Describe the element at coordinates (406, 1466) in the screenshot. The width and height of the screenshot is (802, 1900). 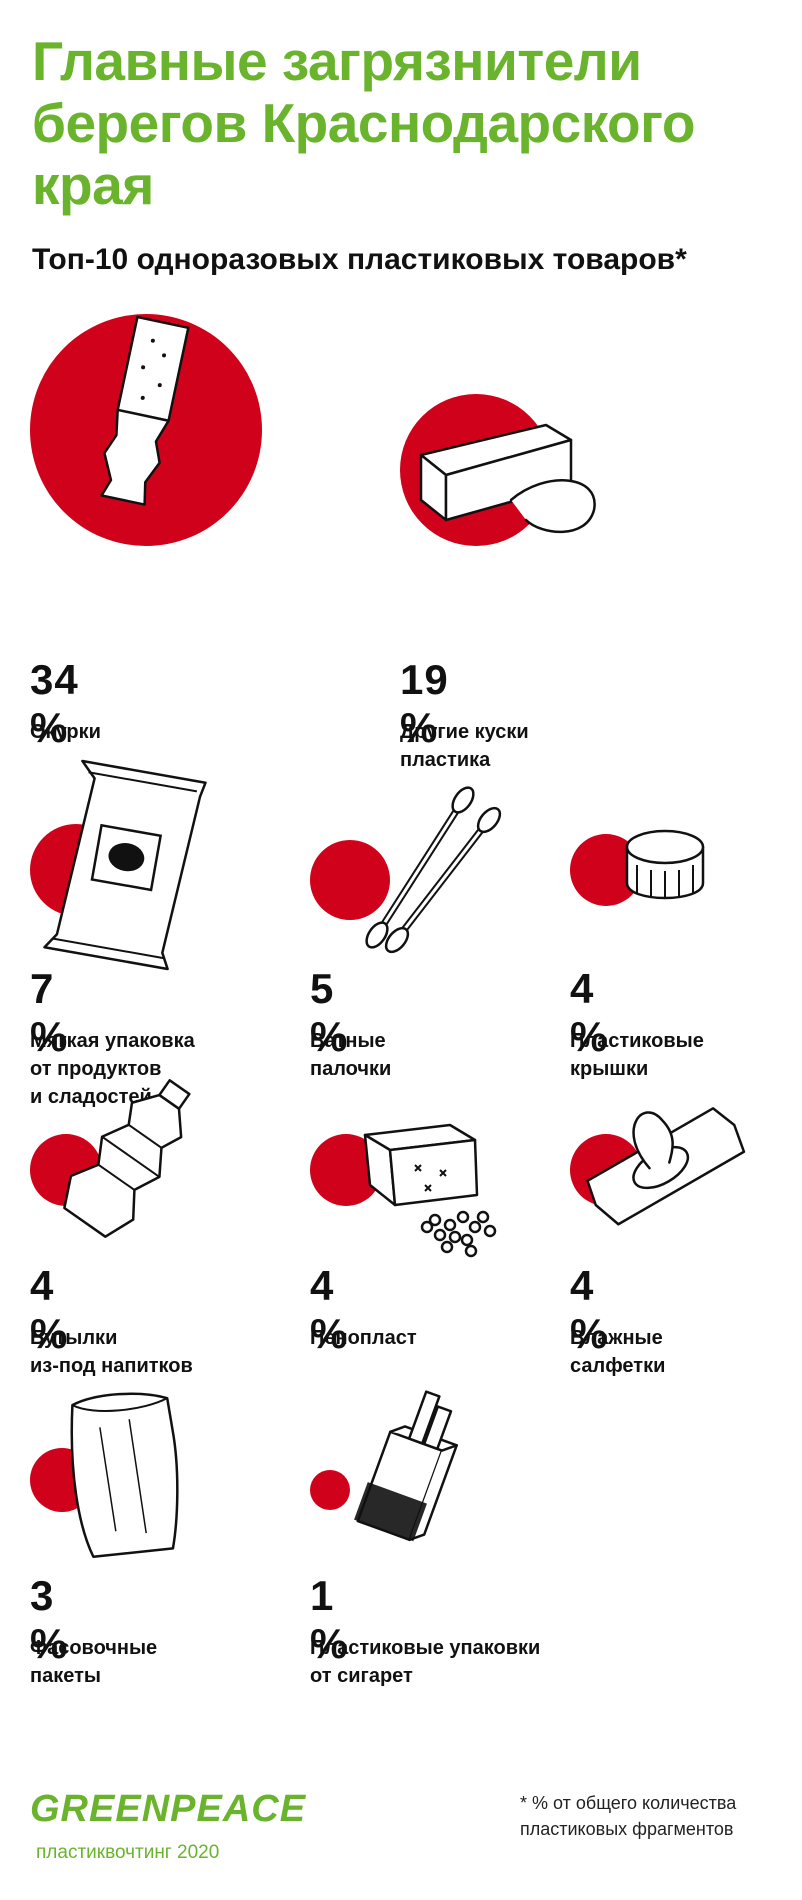
I see `cigarette-pack-icon` at that location.